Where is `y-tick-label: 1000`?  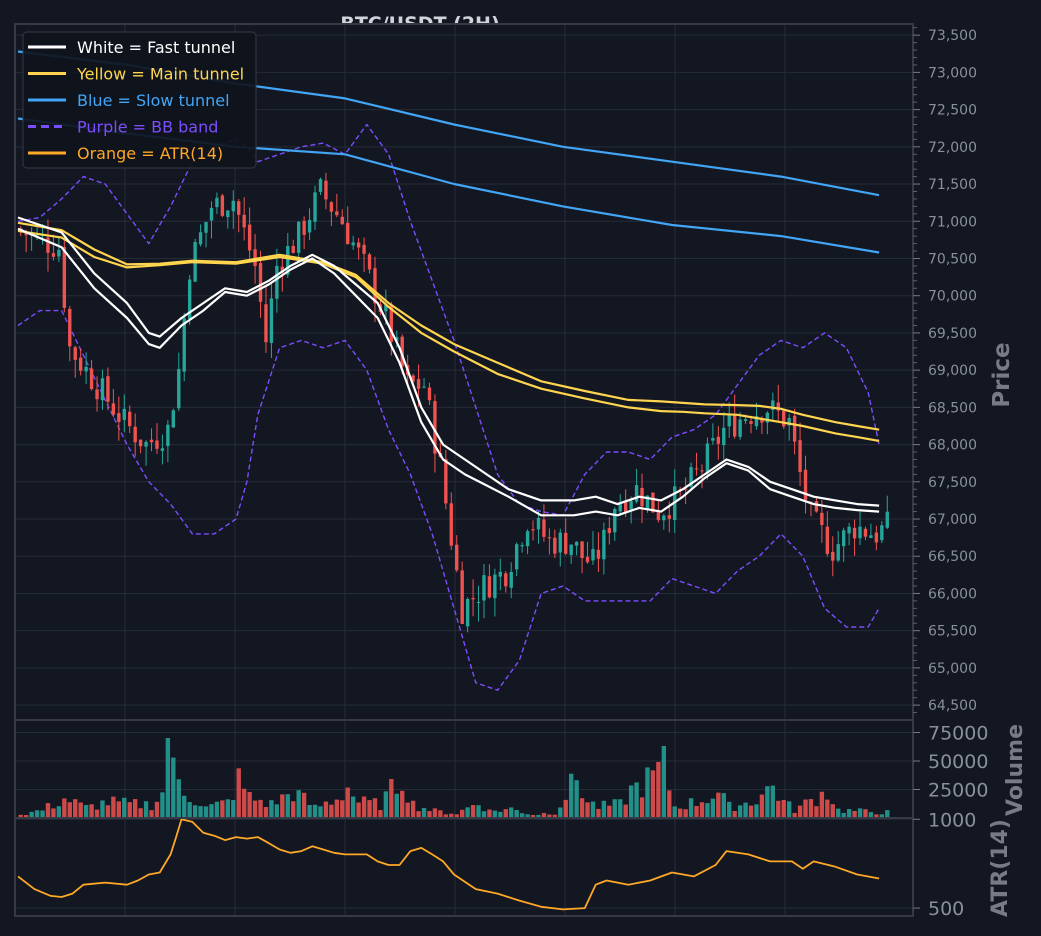 y-tick-label: 1000 is located at coordinates (952, 820).